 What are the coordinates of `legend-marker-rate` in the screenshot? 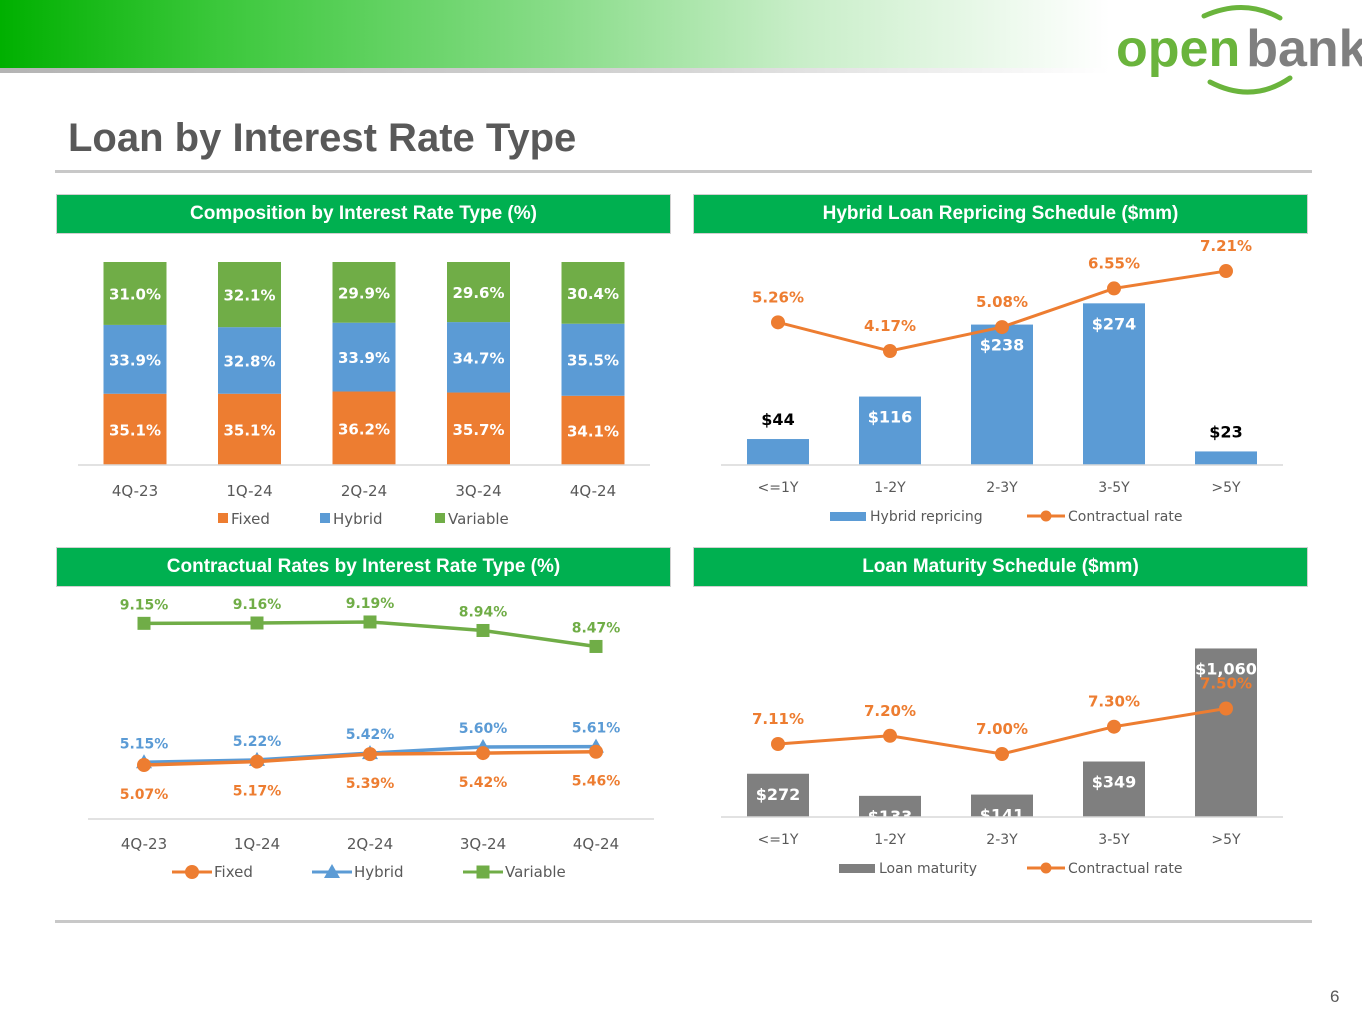 It's located at (1046, 868).